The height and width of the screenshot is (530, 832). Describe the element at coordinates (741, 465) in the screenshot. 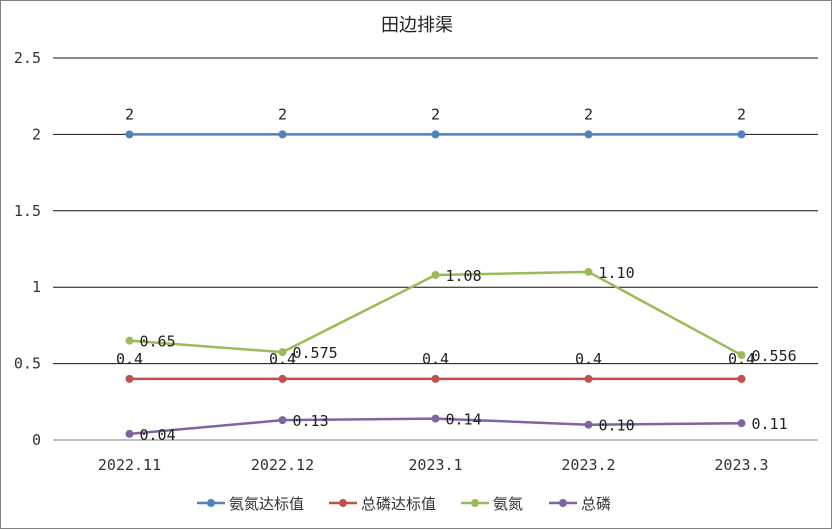

I see `x-tick-label: 2023.3` at that location.